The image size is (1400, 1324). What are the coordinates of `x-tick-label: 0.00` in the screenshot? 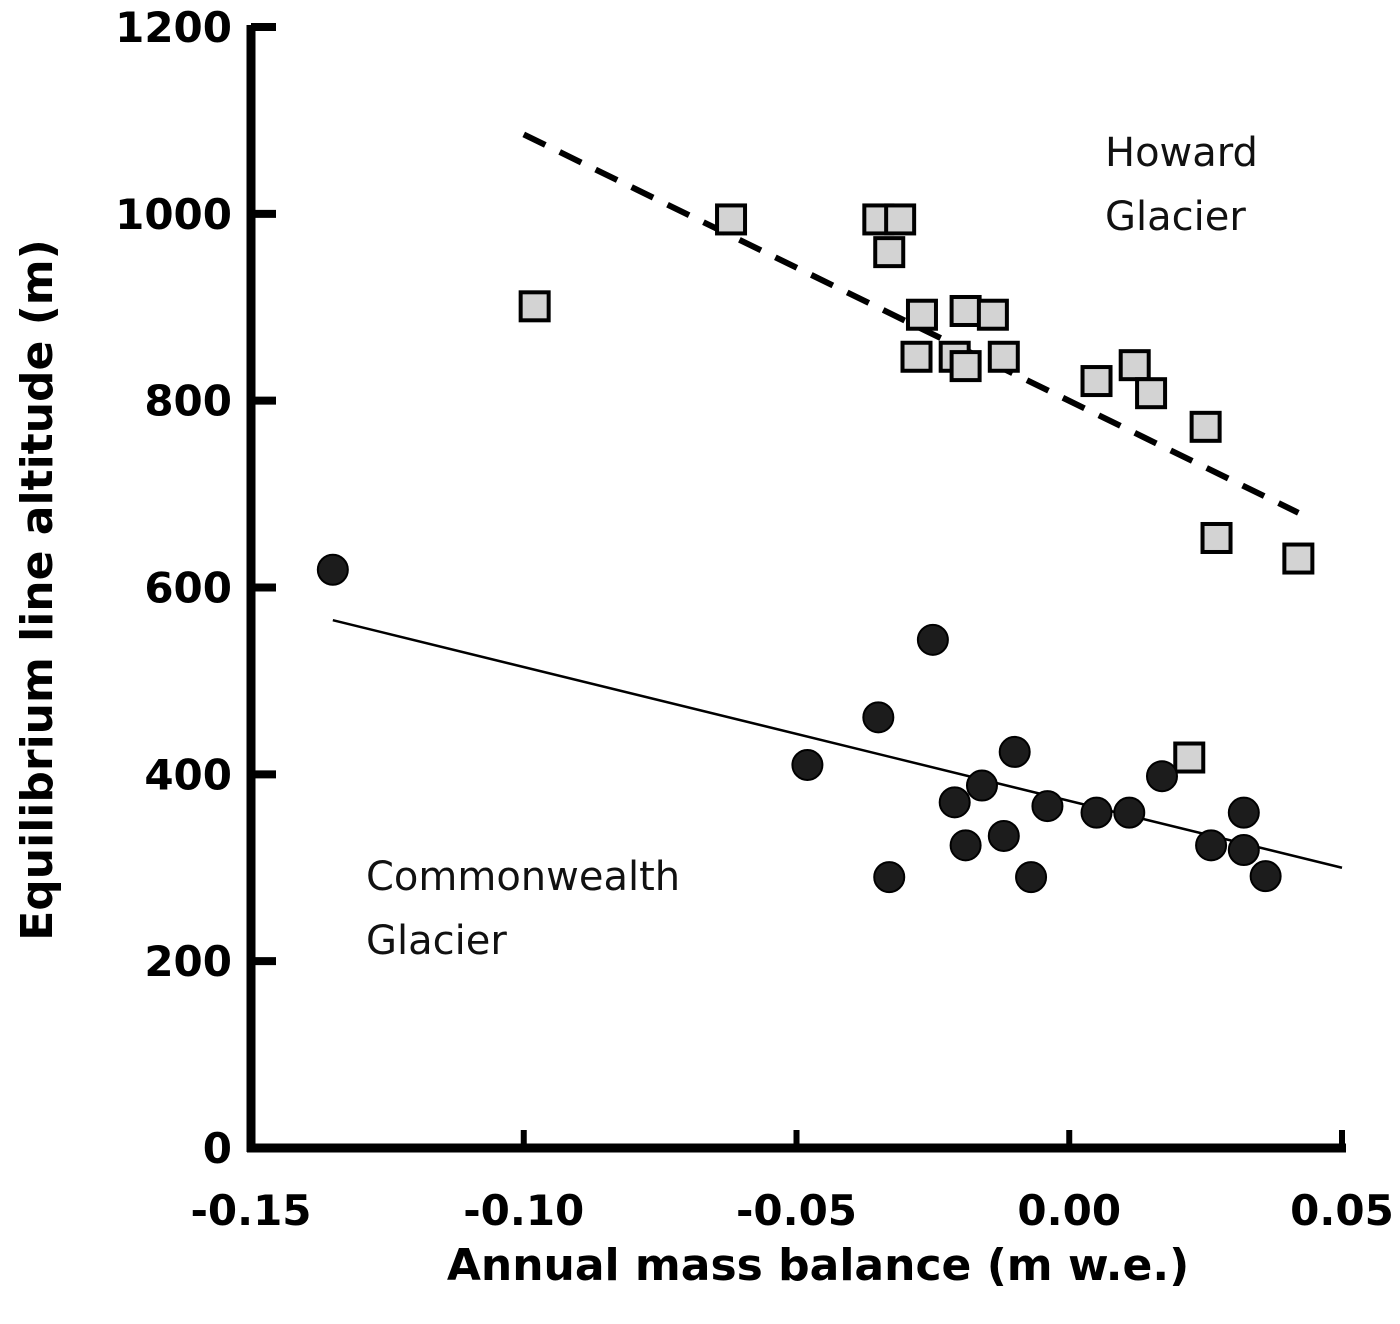 It's located at (1069, 1210).